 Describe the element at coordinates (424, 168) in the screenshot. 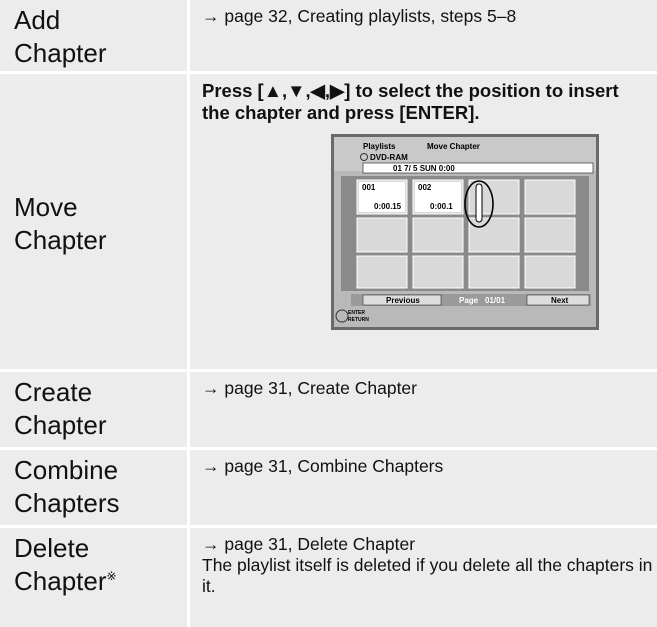

I see `screen-info: 01 7/ 5 SUN 0:00` at that location.